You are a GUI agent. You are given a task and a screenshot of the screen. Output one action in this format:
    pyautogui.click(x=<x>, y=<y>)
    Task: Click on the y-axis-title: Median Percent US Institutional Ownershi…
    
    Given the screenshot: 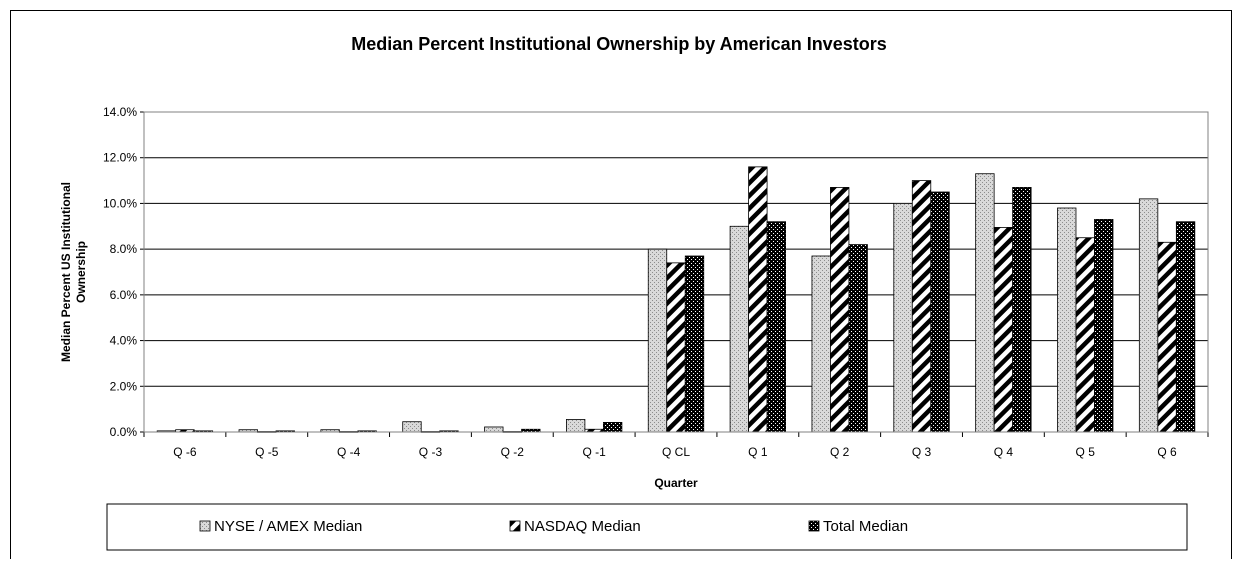 What is the action you would take?
    pyautogui.click(x=73, y=272)
    